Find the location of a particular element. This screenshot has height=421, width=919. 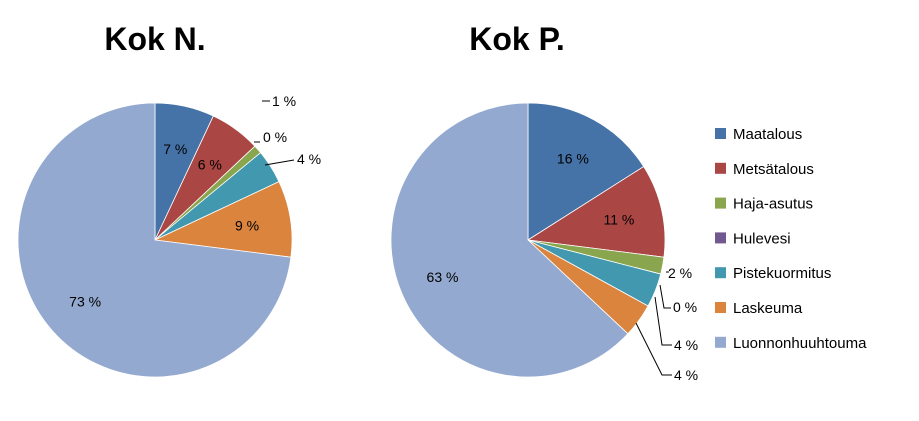

legend-swatch-laskeuma is located at coordinates (720, 307).